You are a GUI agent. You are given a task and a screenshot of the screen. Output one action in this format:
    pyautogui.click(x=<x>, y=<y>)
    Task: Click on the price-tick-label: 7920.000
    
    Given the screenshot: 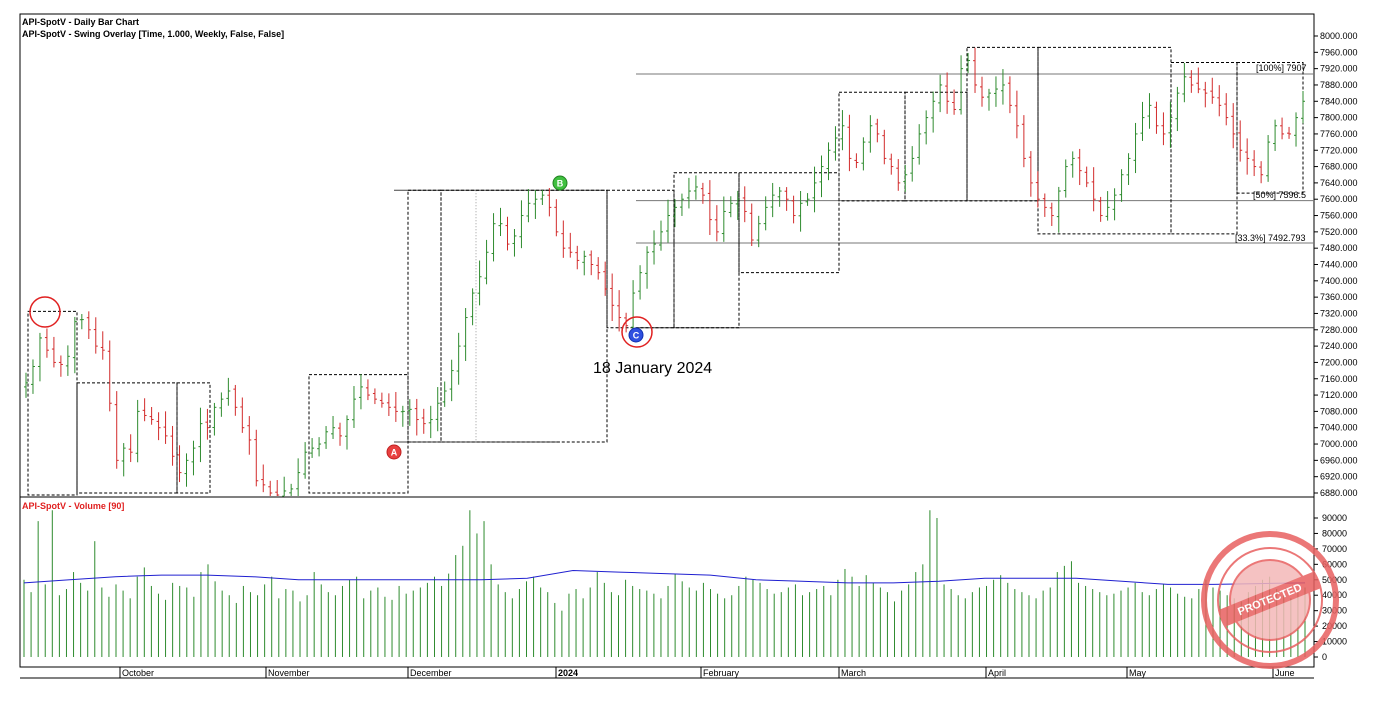 What is the action you would take?
    pyautogui.click(x=1339, y=69)
    